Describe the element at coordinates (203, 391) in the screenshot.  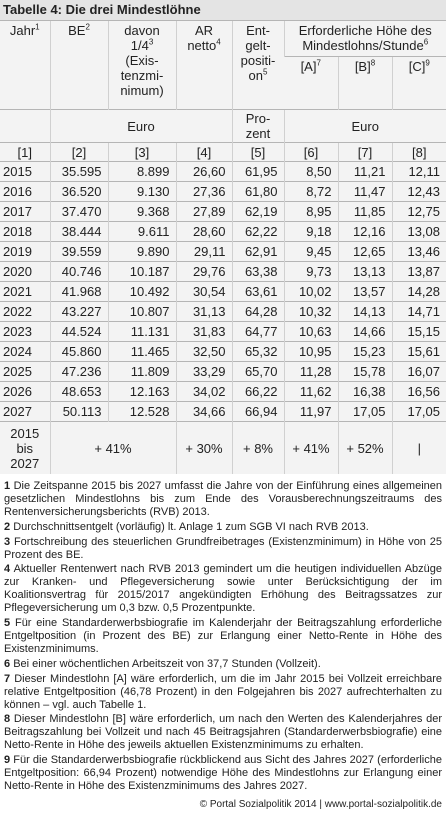
I see `value-cell: 34,02` at that location.